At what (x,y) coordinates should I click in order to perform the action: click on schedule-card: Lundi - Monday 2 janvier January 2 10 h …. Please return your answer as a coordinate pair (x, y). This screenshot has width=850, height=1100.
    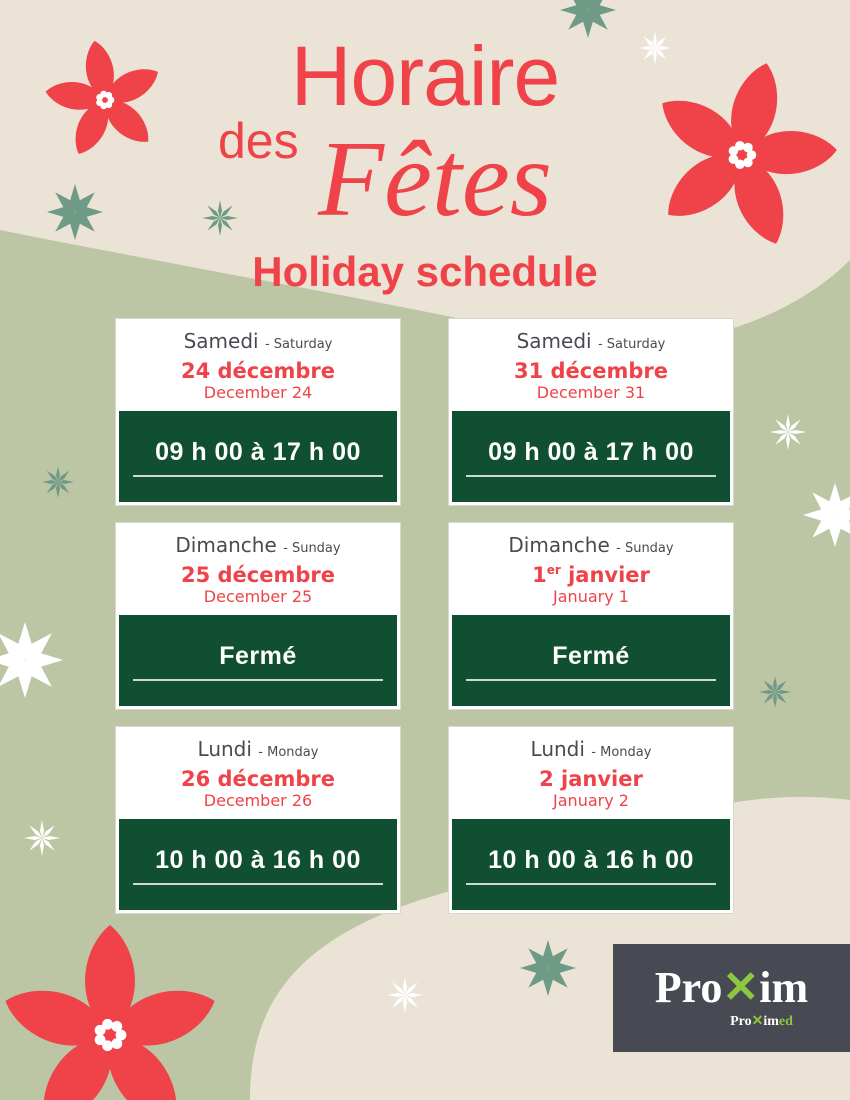
    Looking at the image, I should click on (591, 820).